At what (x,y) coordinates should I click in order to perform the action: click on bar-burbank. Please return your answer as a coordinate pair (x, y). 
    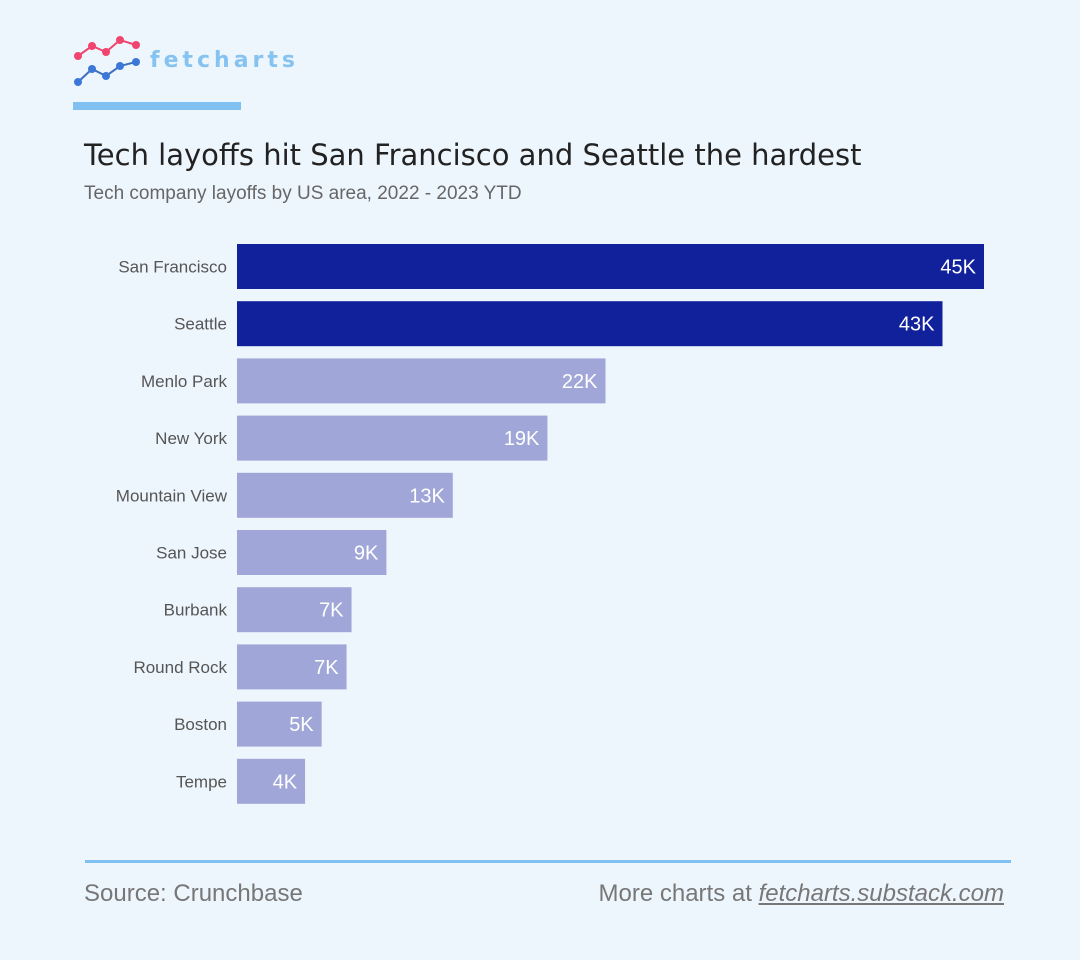
    Looking at the image, I should click on (294, 610).